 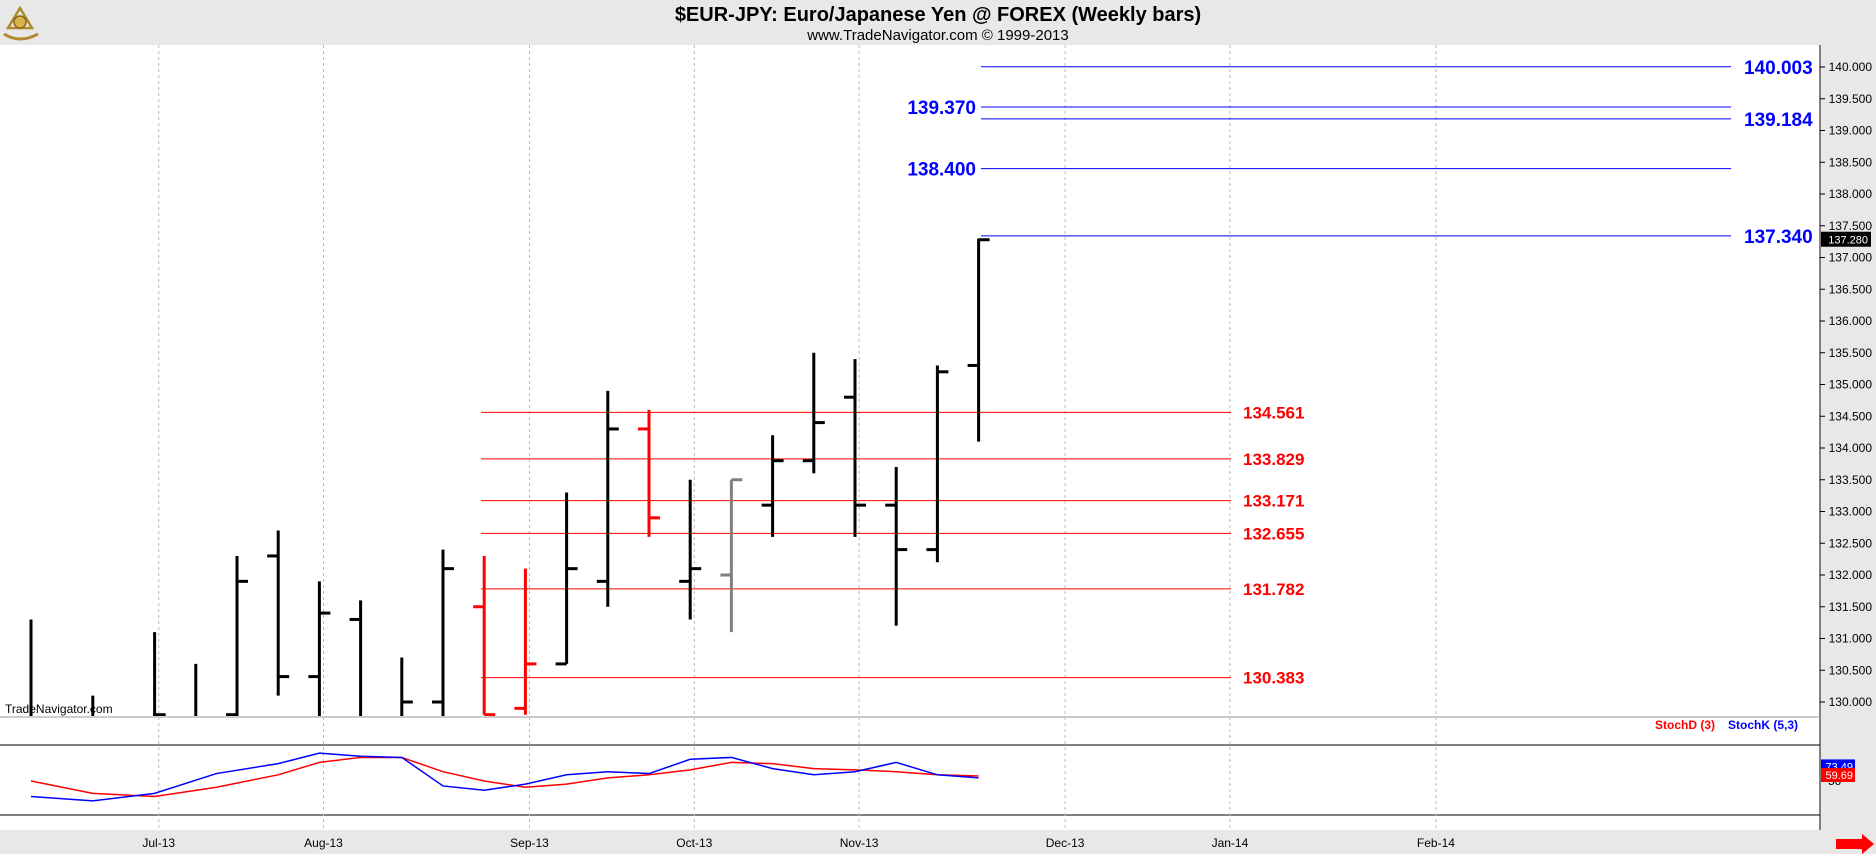 What do you see at coordinates (1851, 194) in the screenshot?
I see `price-tick-label: 138.000` at bounding box center [1851, 194].